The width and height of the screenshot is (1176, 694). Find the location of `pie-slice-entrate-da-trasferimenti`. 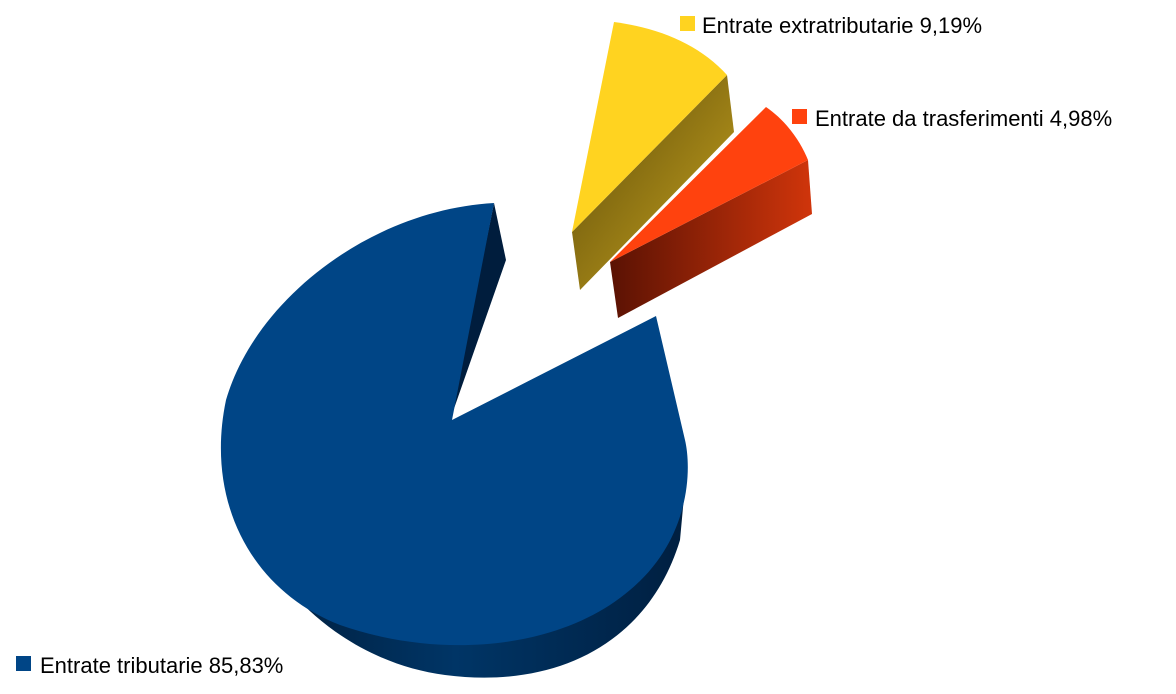

pie-slice-entrate-da-trasferimenti is located at coordinates (711, 212).